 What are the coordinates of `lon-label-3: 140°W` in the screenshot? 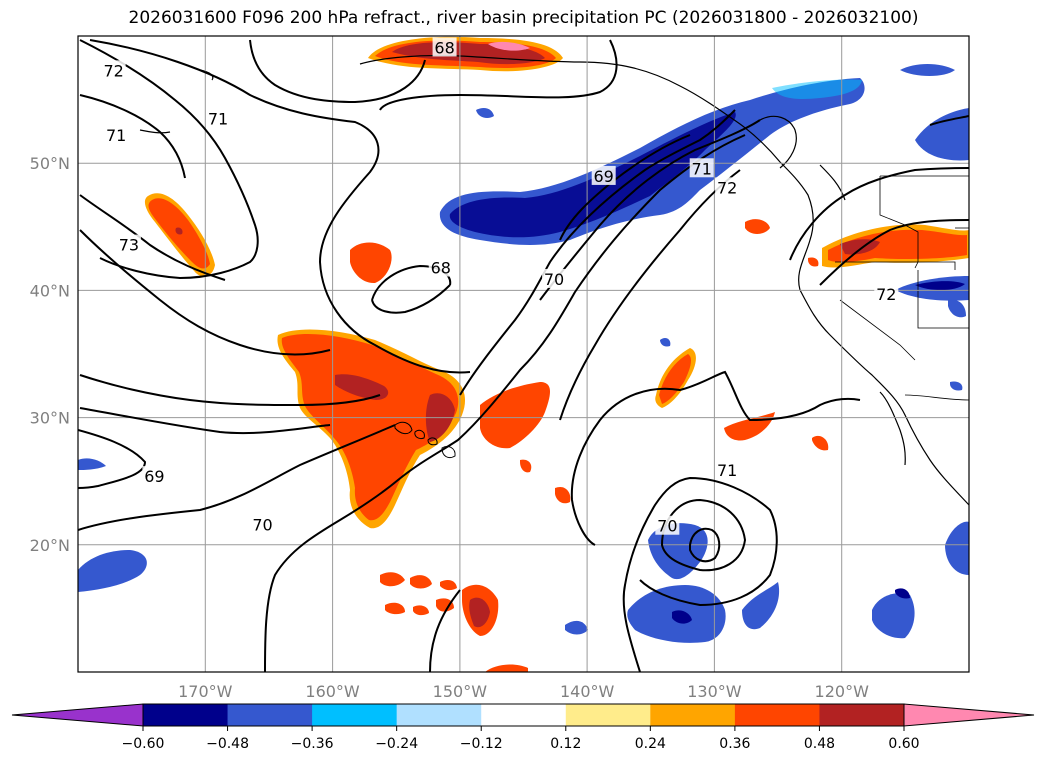 It's located at (587, 691).